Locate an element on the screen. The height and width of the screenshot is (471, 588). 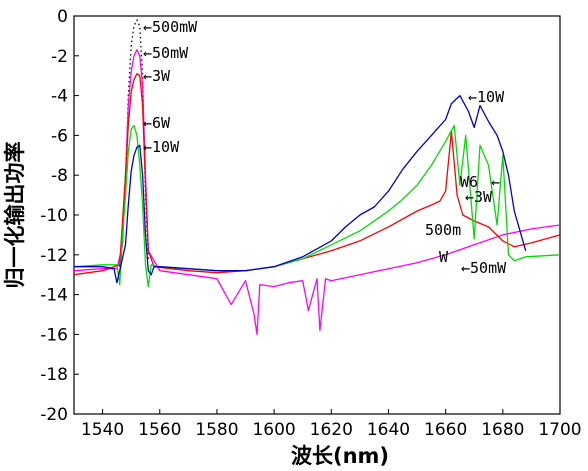
anno-3w: ←3W is located at coordinates (157, 76).